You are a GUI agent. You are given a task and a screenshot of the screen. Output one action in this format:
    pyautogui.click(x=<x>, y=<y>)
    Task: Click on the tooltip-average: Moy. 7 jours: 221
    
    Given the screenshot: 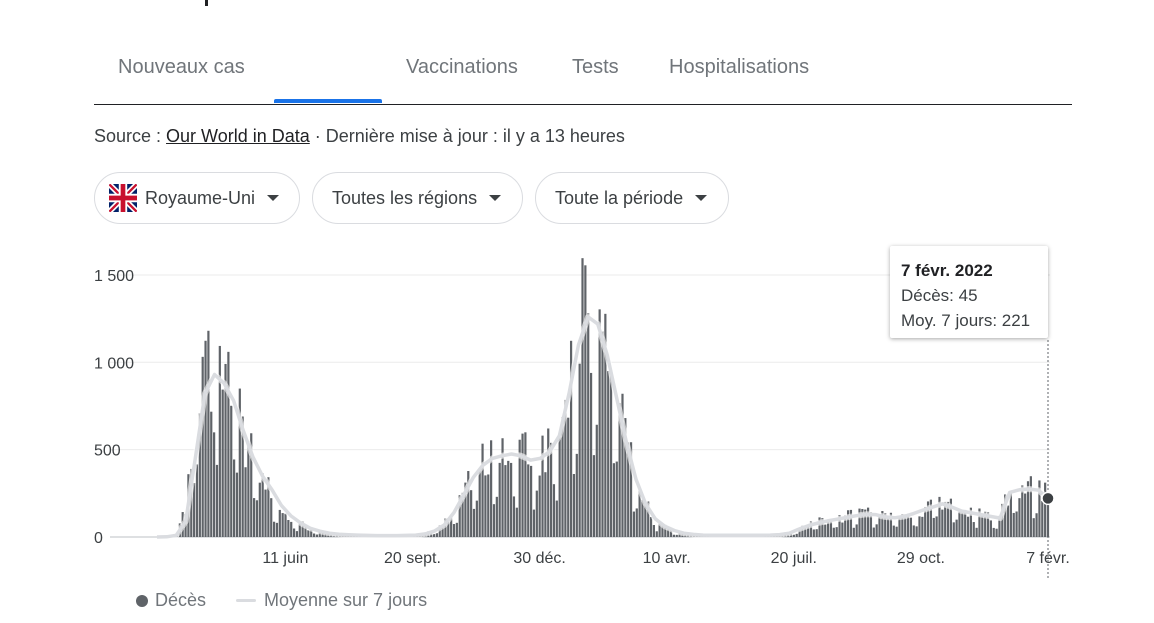 What is the action you would take?
    pyautogui.click(x=966, y=320)
    